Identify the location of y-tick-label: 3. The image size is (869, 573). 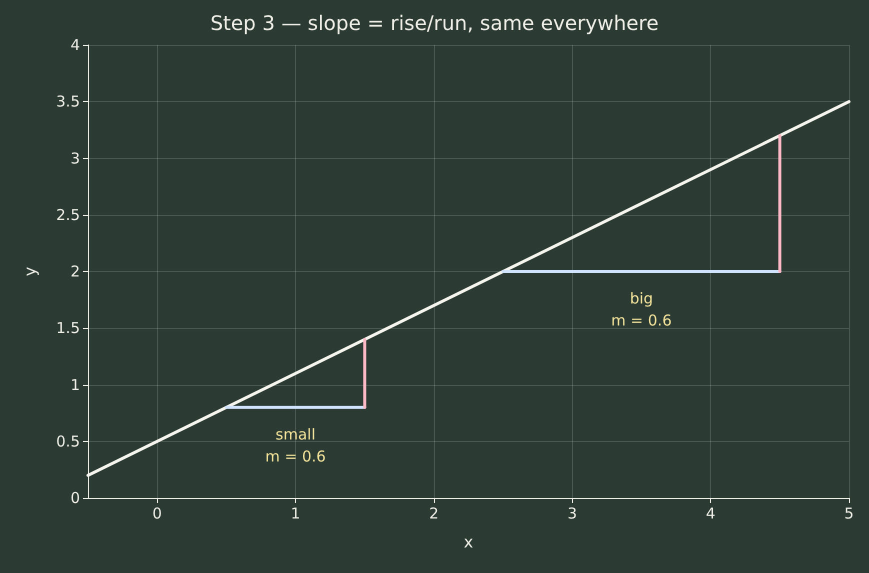
(75, 158).